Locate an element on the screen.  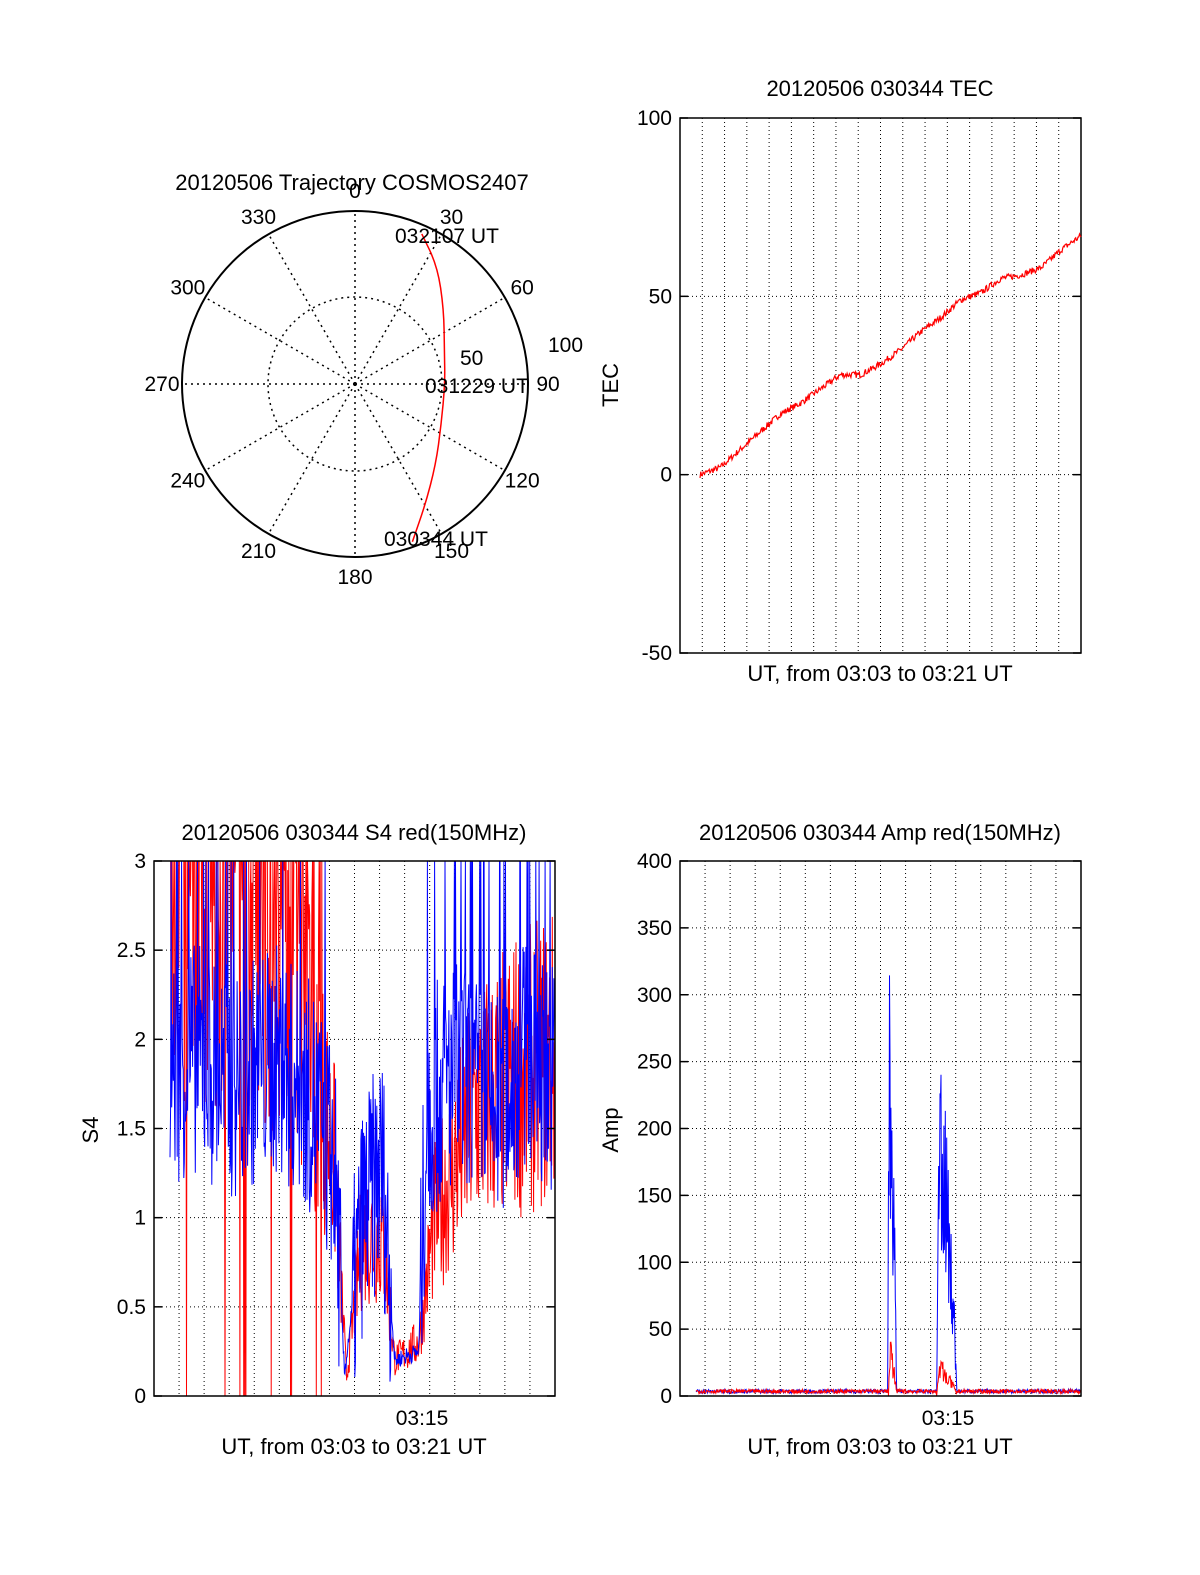
s4-series is located at coordinates (362, 1128).